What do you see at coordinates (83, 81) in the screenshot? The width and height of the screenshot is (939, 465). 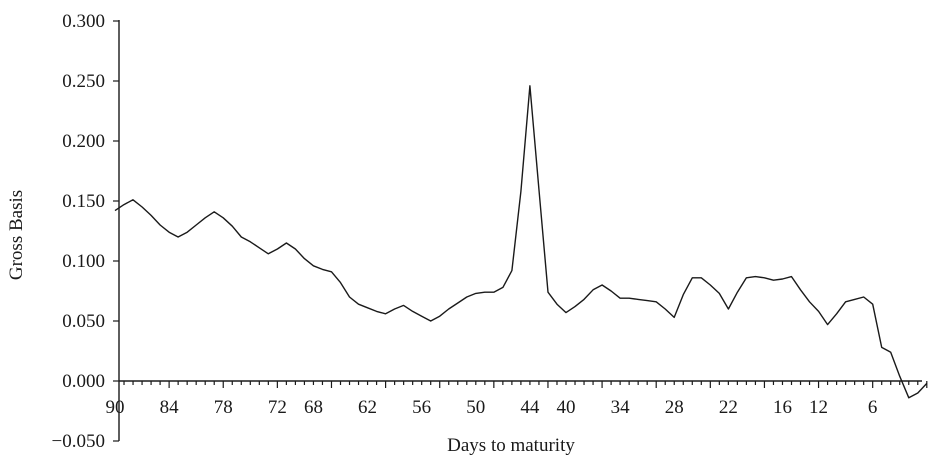 I see `y-tick-label: 0.250` at bounding box center [83, 81].